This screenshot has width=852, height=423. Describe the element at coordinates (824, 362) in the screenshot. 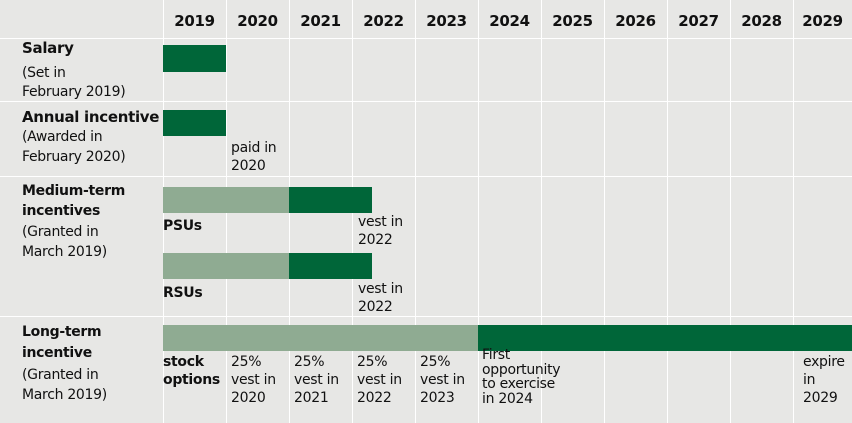

I see `expire-note: expire` at that location.